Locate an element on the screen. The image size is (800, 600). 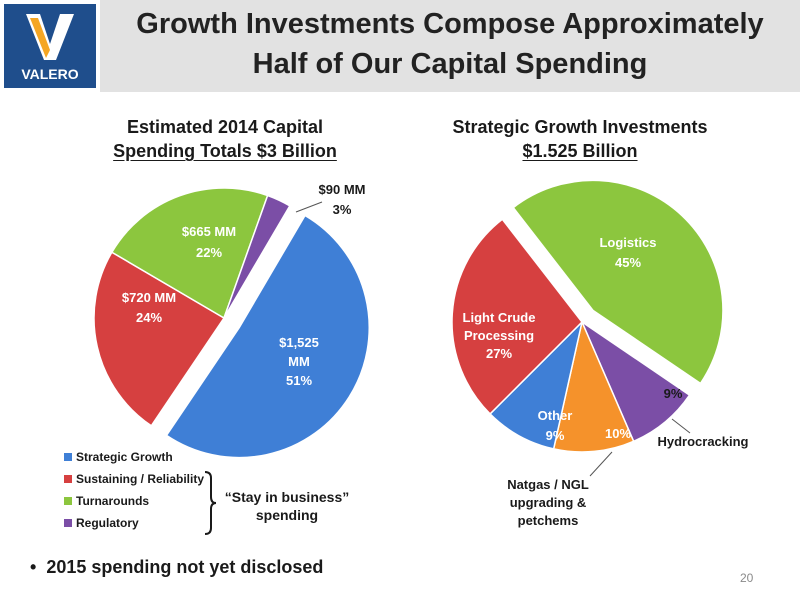
legend-swatch-sustaining is located at coordinates (68, 479).